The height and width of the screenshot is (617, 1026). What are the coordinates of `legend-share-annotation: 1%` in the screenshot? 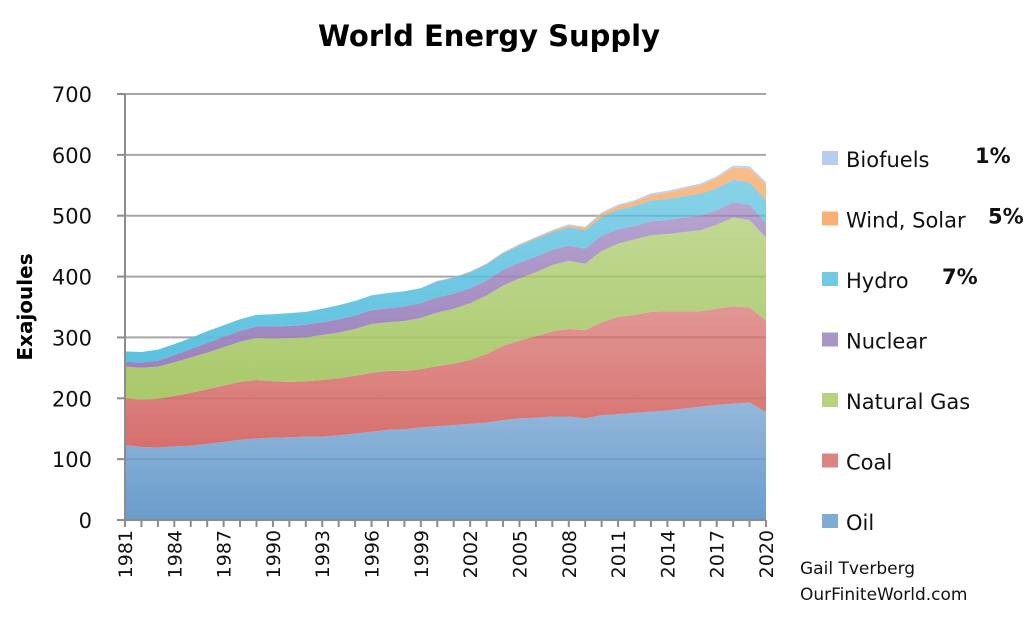 It's located at (993, 156).